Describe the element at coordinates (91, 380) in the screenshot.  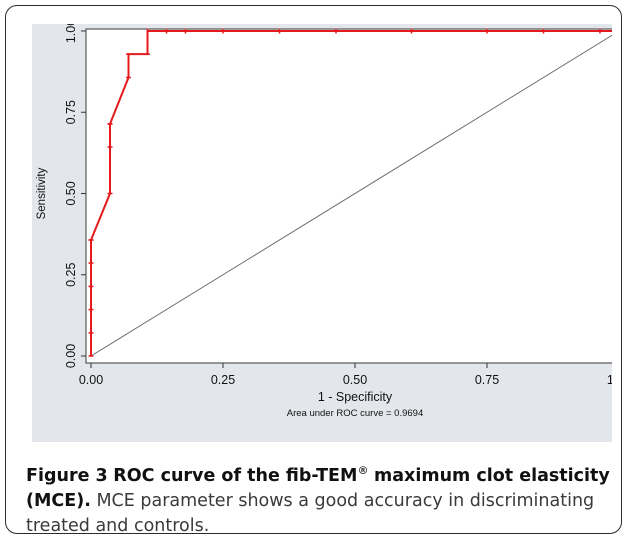
I see `x-tick-label: 0.00` at that location.